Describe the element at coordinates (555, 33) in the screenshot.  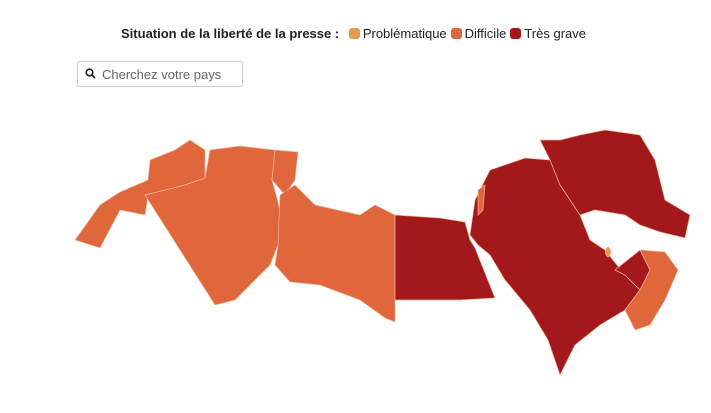
I see `legend-label: Très grave` at that location.